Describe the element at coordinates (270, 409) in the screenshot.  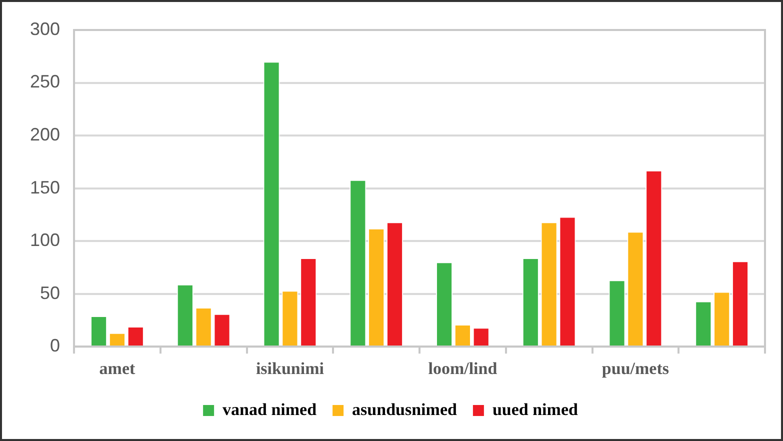
I see `legend-label: vanad nimed` at that location.